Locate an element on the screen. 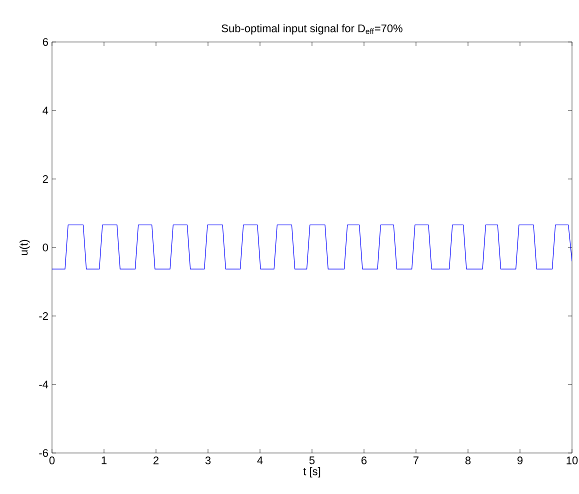 Image resolution: width=579 pixels, height=494 pixels. y-tick-label: -2 is located at coordinates (43, 316).